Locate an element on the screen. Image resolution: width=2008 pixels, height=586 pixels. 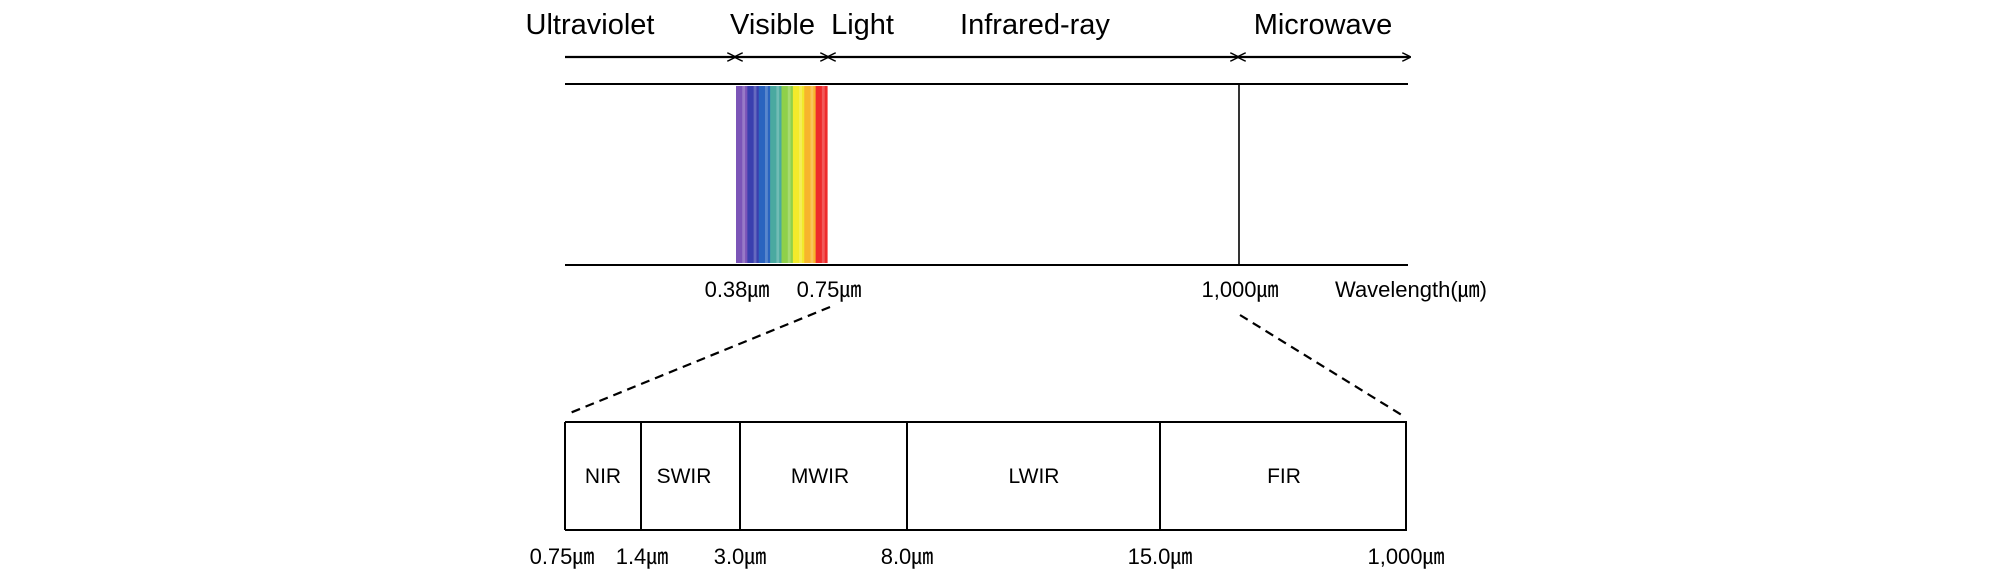
band-swir-label: SWIR is located at coordinates (684, 476).